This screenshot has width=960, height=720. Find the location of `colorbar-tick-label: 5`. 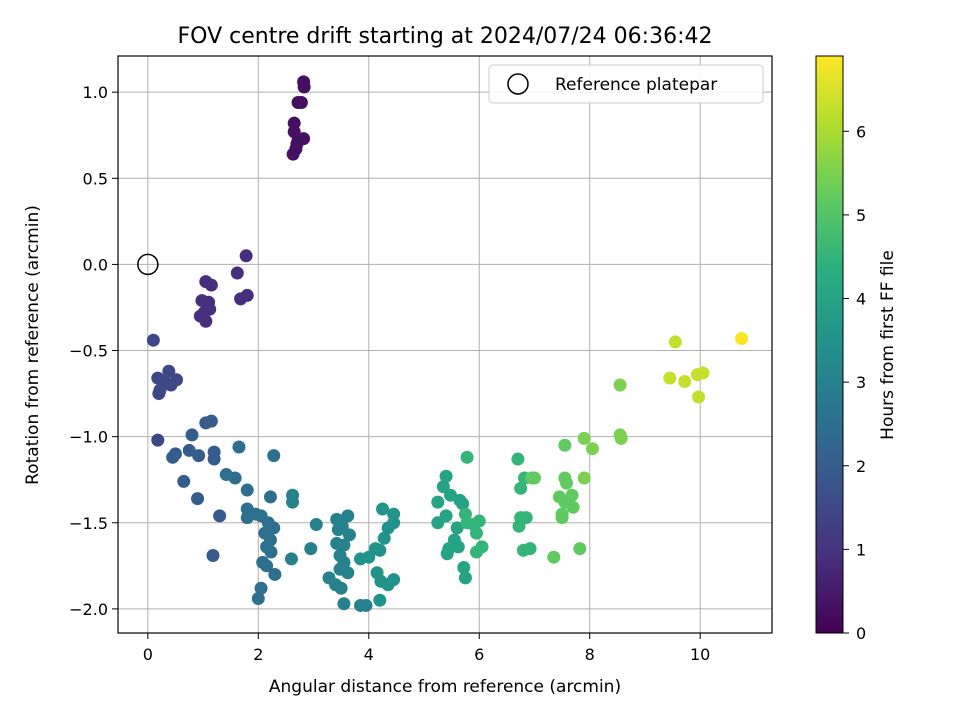

colorbar-tick-label: 5 is located at coordinates (861, 215).